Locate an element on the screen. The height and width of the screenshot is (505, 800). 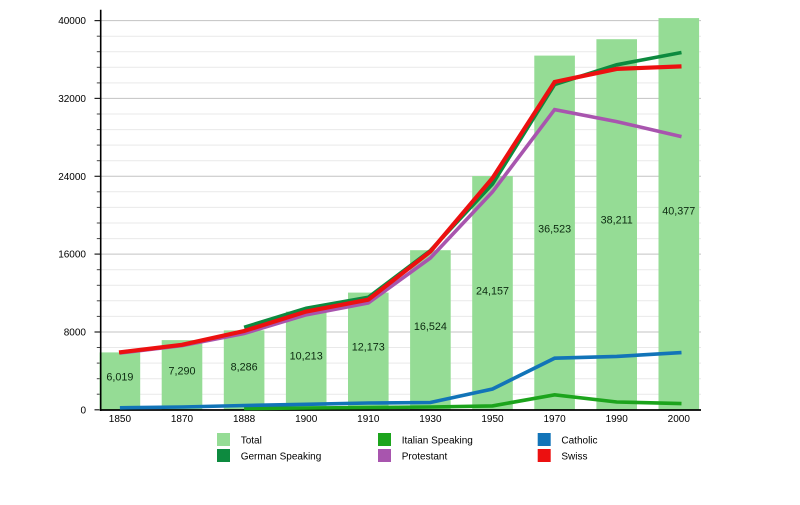
svg-text: 36,523 is located at coordinates (554, 229).